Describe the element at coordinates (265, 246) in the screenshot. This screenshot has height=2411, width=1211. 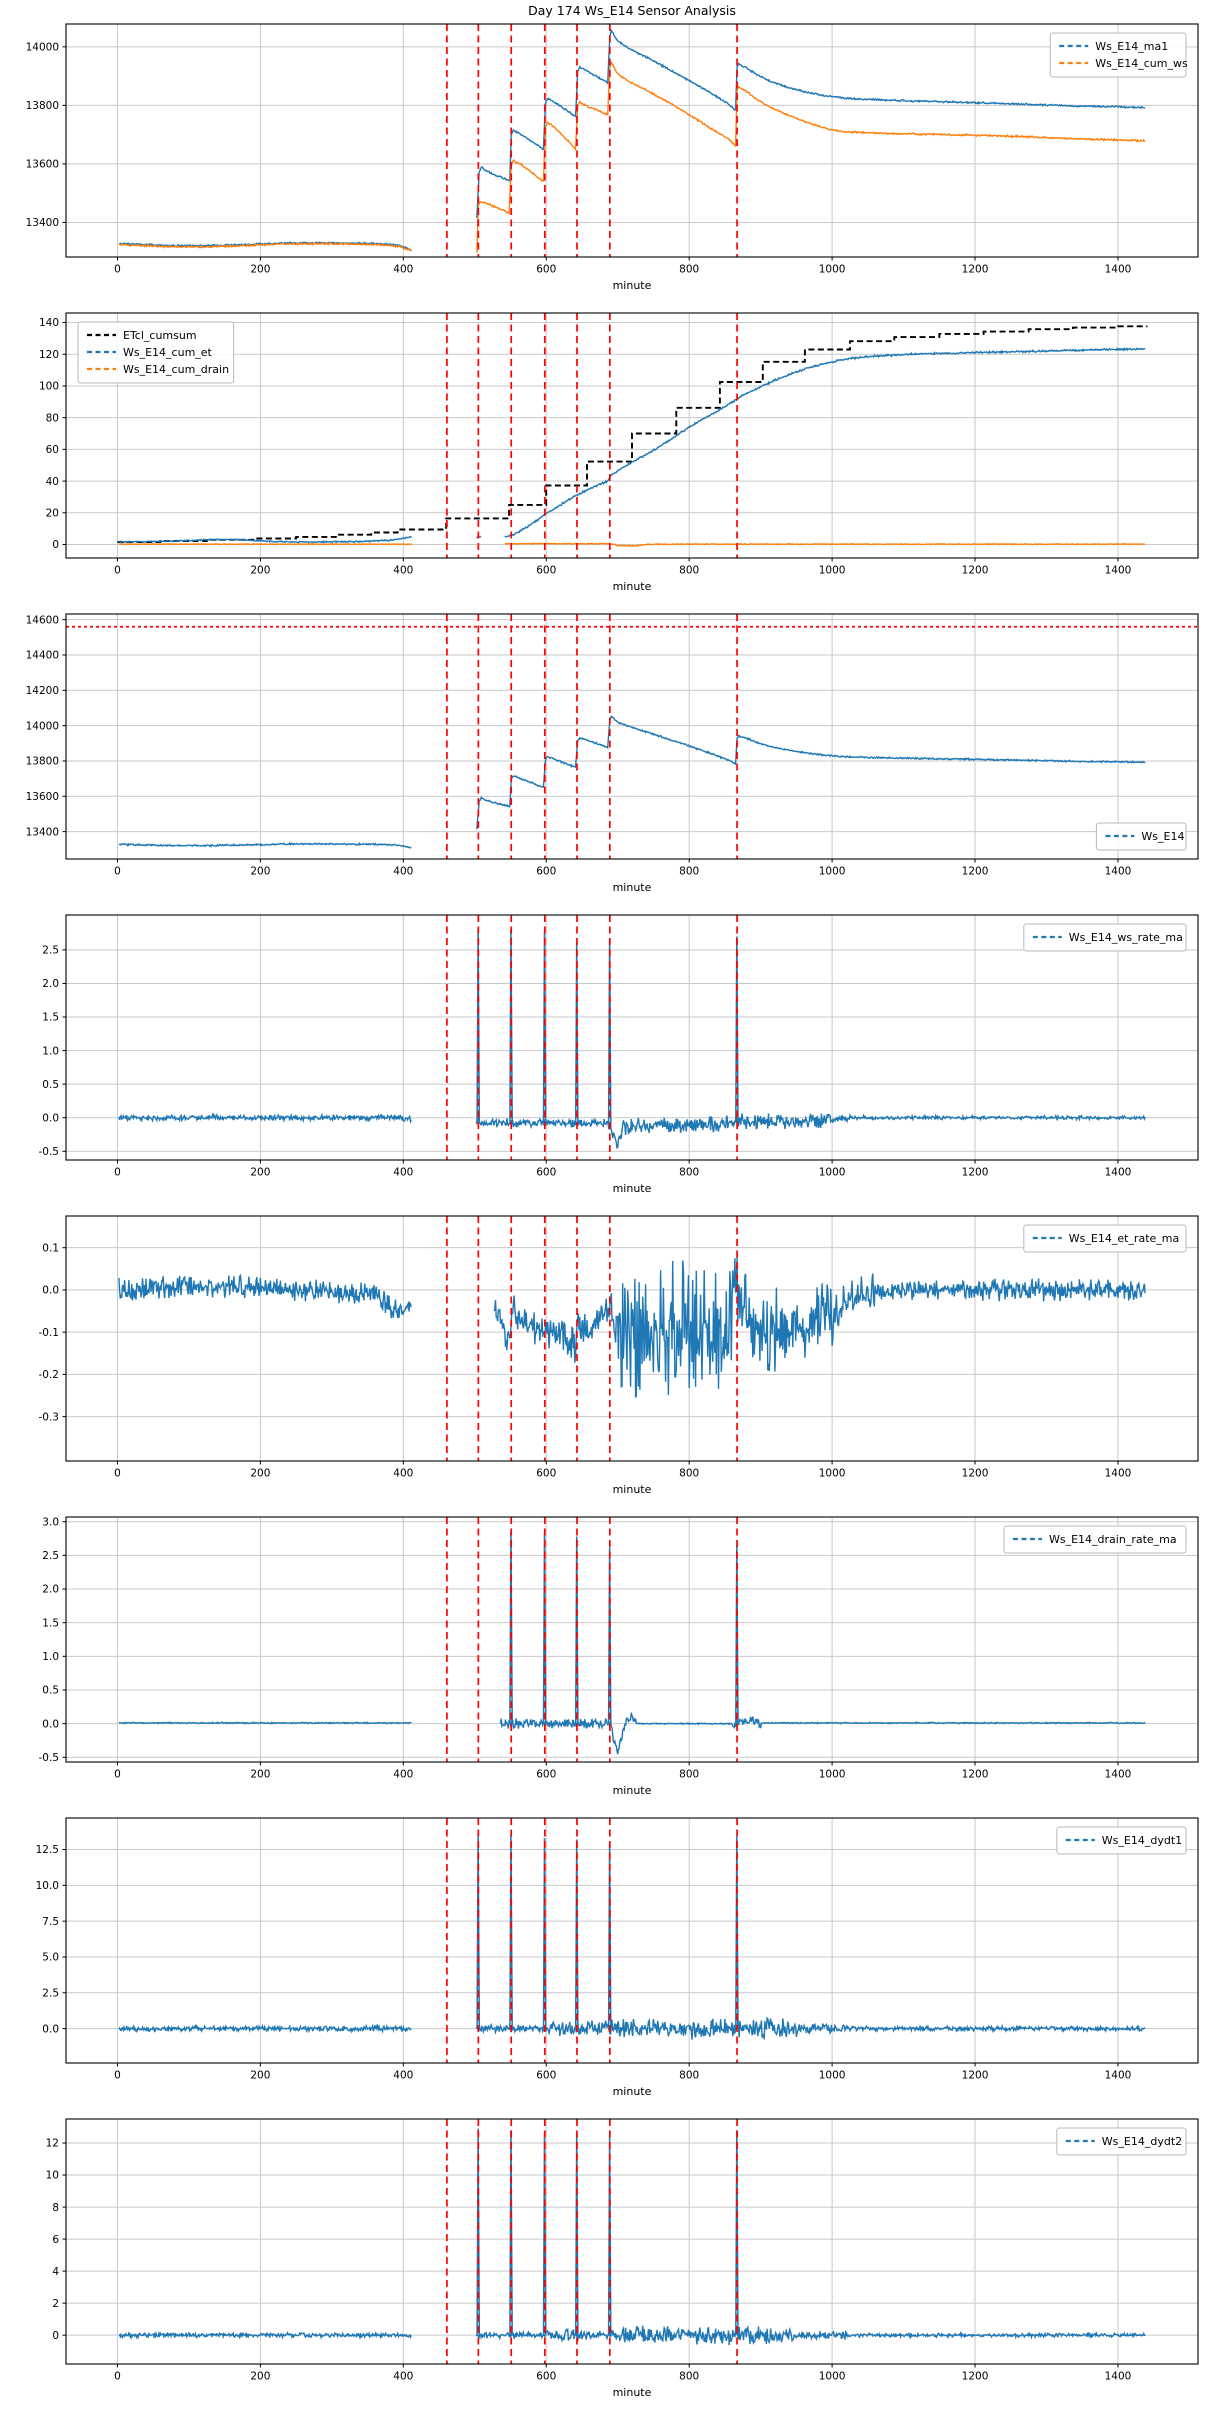
I see `series-Ws_E14_ma1` at that location.